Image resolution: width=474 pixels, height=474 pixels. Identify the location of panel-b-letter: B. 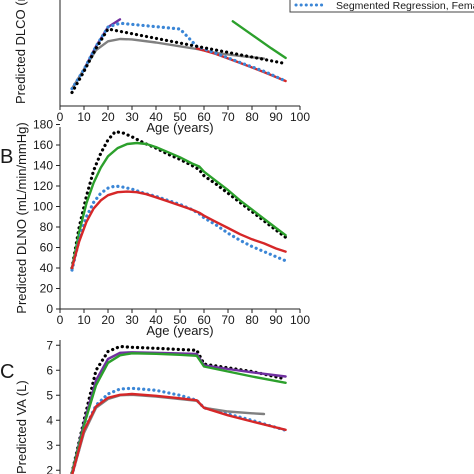
(6, 157).